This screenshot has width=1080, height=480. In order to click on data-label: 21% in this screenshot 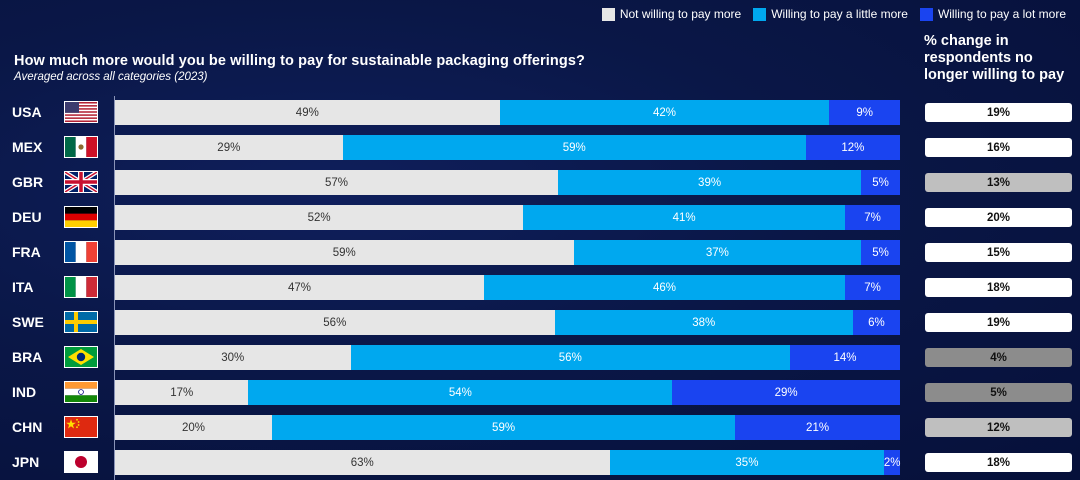, I will do `click(818, 427)`.